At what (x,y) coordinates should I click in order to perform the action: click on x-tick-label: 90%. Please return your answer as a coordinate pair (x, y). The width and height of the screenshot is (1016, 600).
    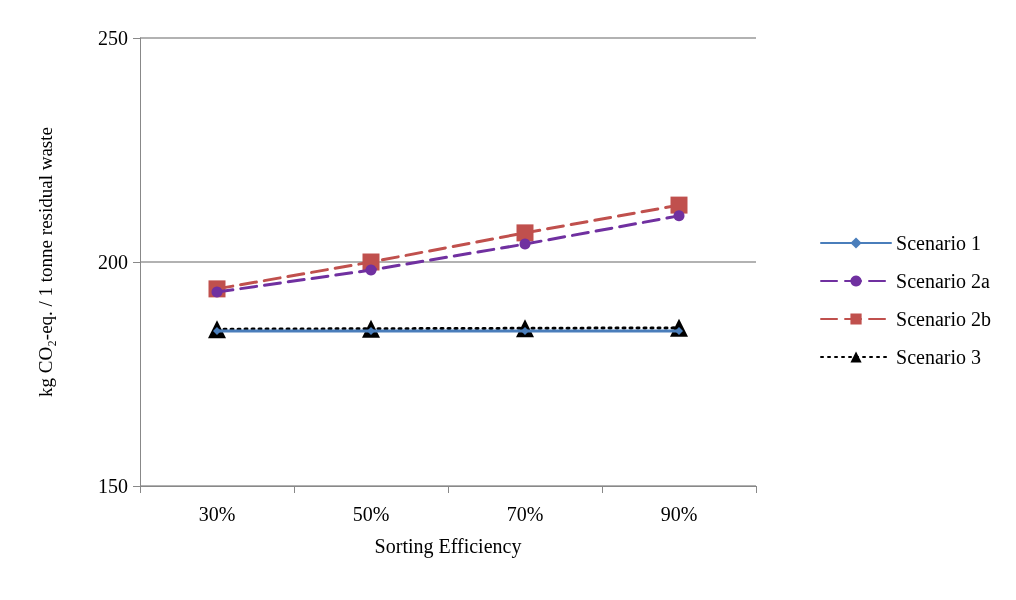
    Looking at the image, I should click on (679, 514).